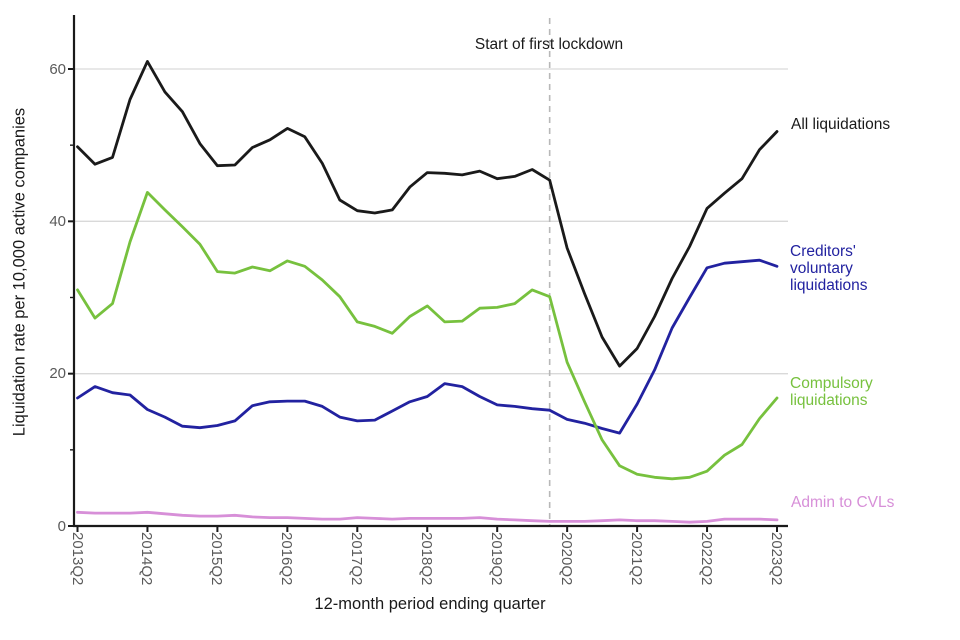 The height and width of the screenshot is (640, 960). What do you see at coordinates (637, 559) in the screenshot?
I see `x-tick-label-2021Q2: 2021Q2` at bounding box center [637, 559].